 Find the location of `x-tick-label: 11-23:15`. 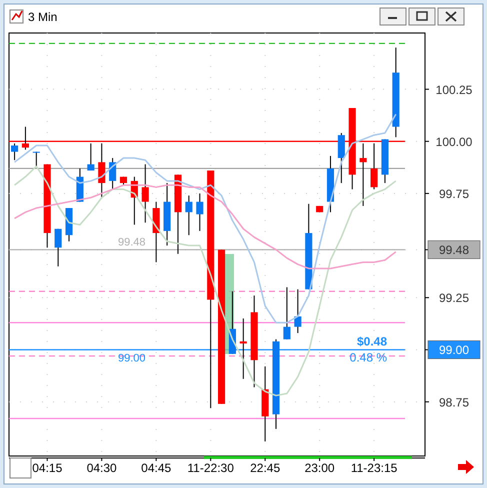

x-tick-label: 11-23:15 is located at coordinates (374, 468).